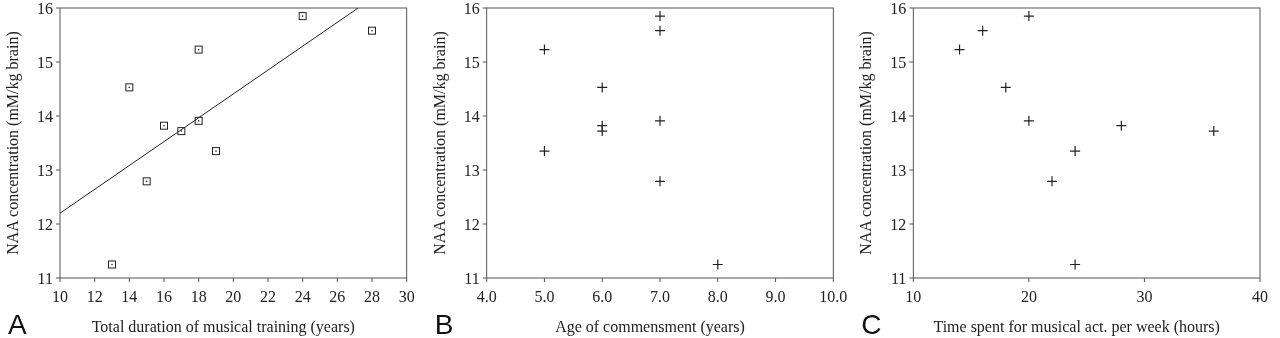  Describe the element at coordinates (129, 296) in the screenshot. I see `x-tick-label: 14` at that location.